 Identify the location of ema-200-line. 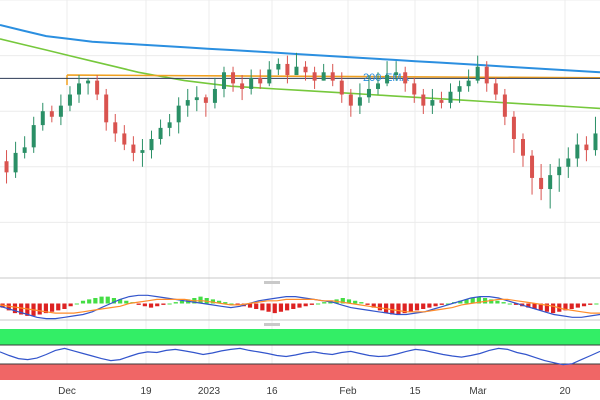
(300, 49).